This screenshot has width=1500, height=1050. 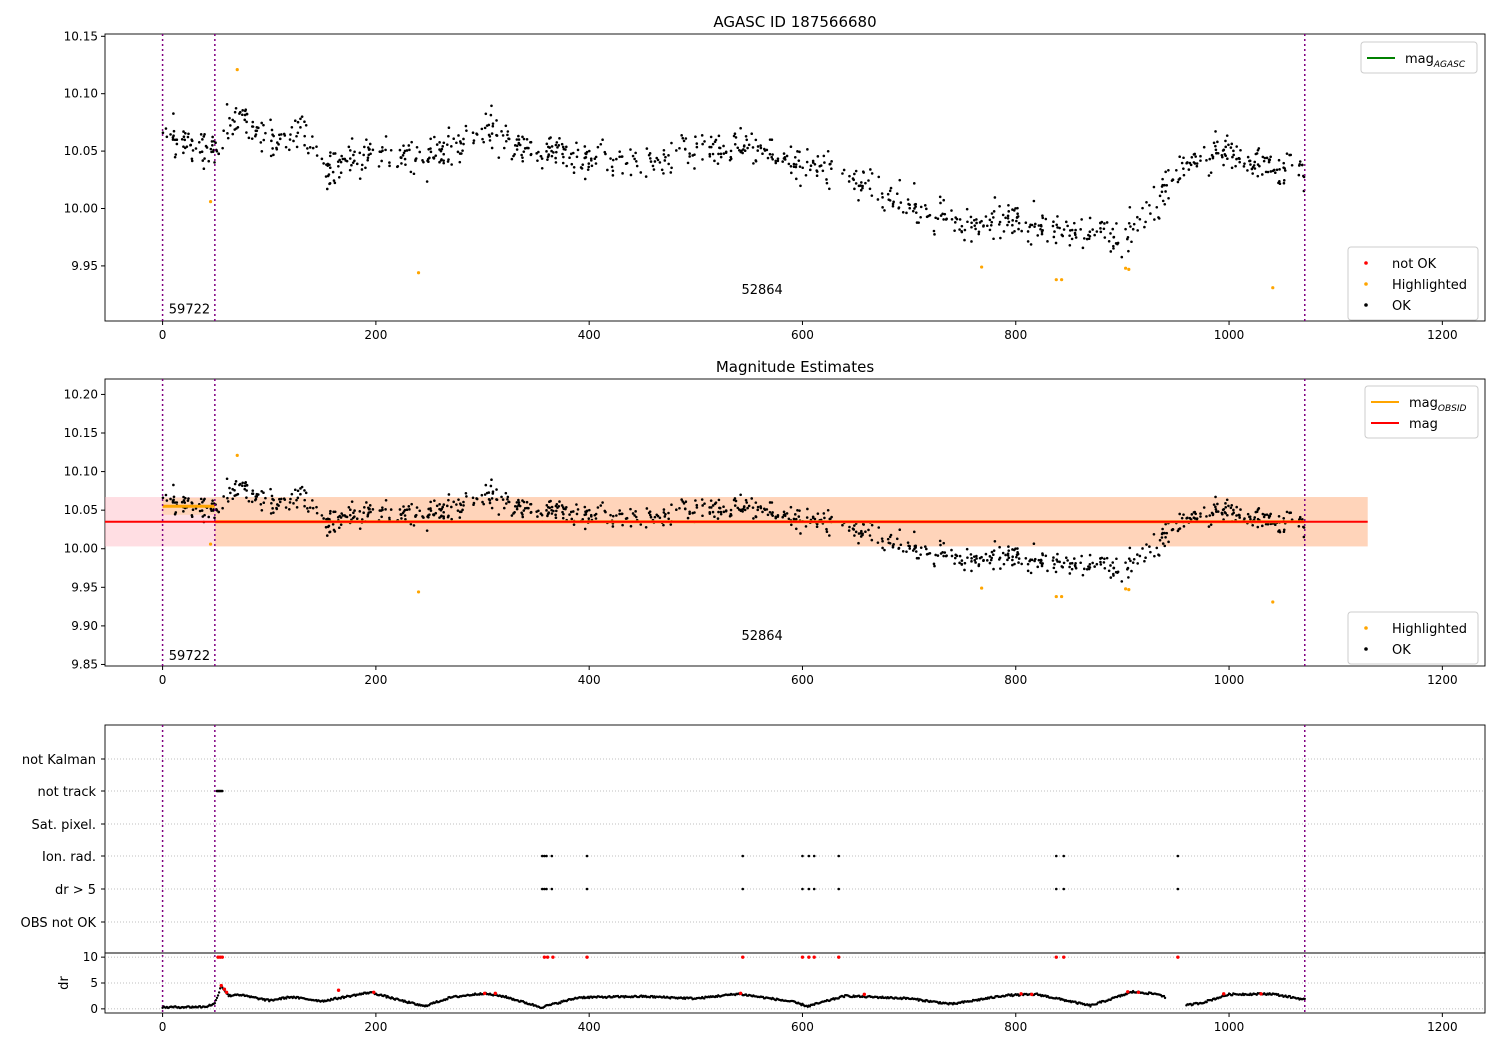 I want to click on panel4-red-point, so click(x=222, y=957).